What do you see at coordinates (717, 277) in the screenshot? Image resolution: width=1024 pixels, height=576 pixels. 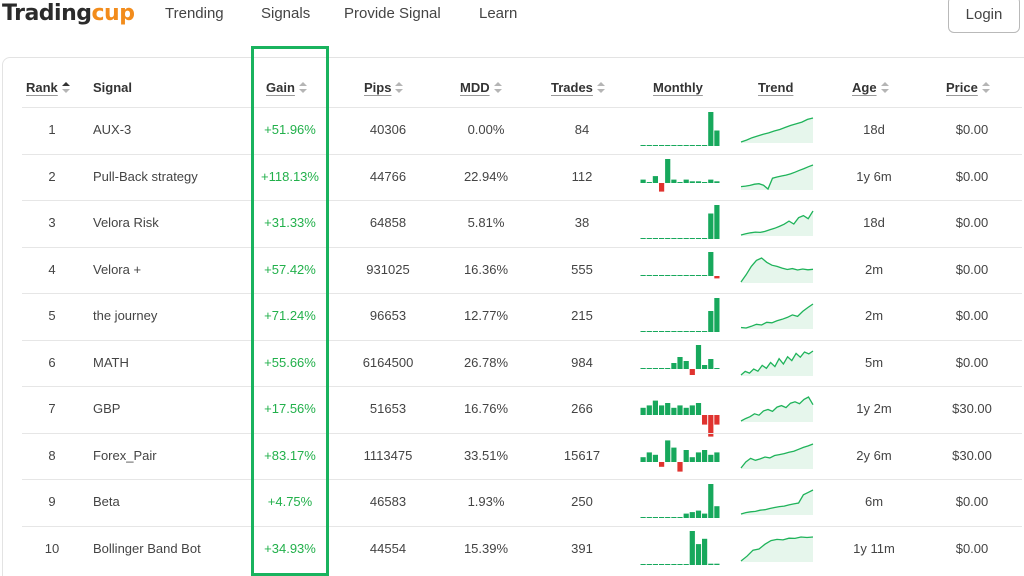 I see `monthly-loss-bar` at bounding box center [717, 277].